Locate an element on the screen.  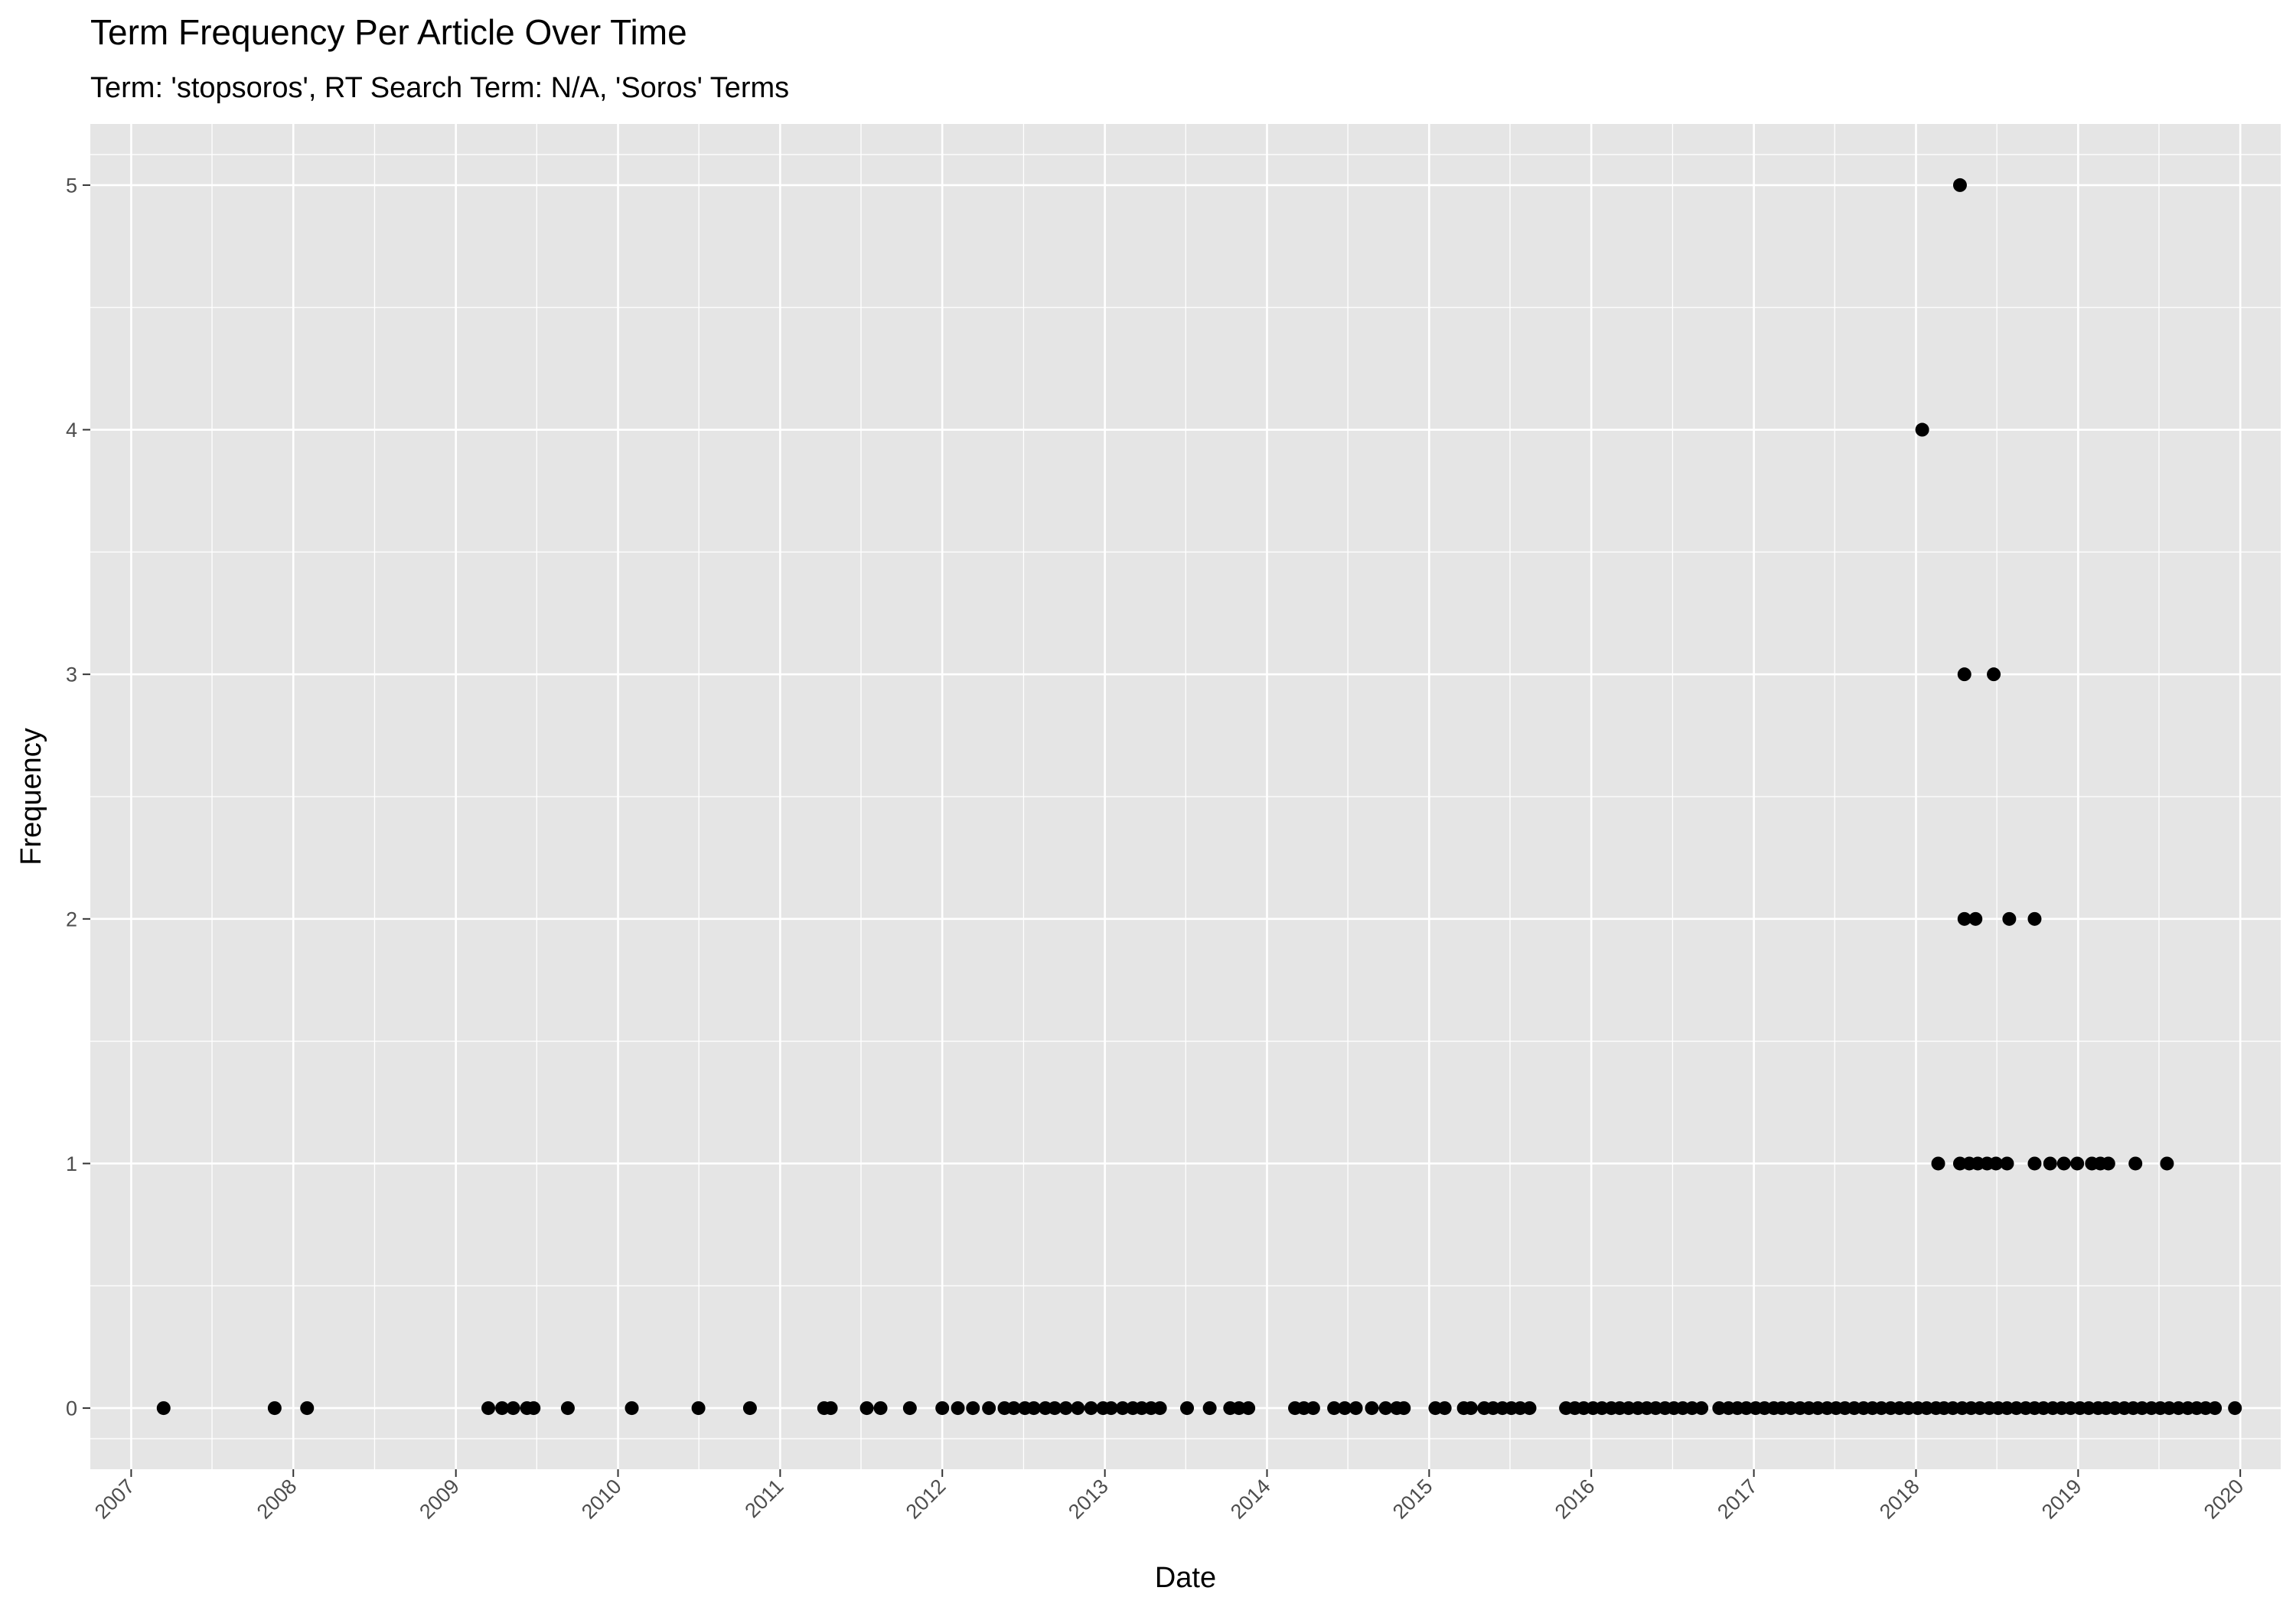
x-tick-label: 2010 is located at coordinates (601, 1499).